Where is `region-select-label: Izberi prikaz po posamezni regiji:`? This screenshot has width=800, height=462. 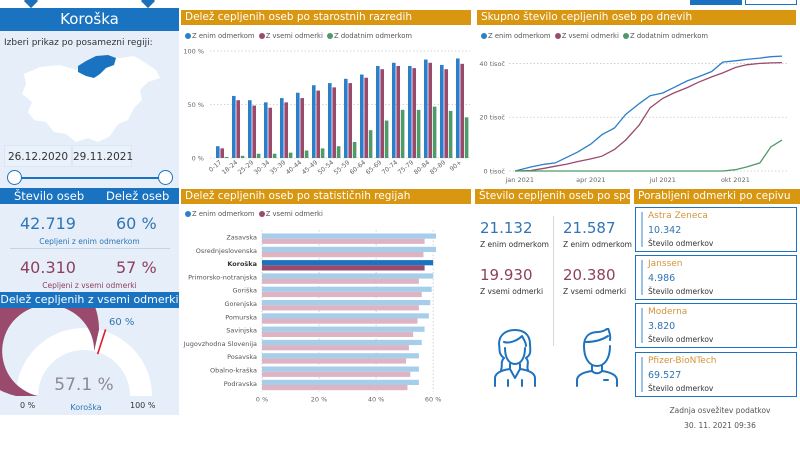 region-select-label: Izberi prikaz po posamezni regiji: is located at coordinates (78, 43).